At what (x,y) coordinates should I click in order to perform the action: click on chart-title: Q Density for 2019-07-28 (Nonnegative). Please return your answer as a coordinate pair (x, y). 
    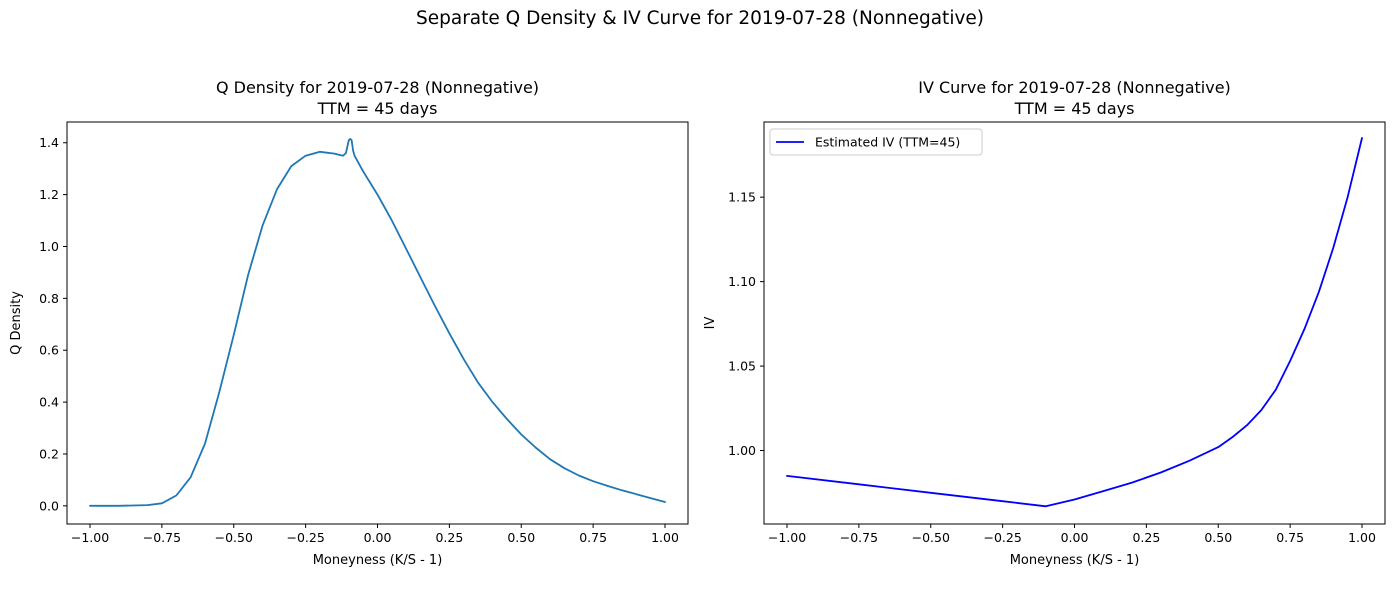
    Looking at the image, I should click on (377, 87).